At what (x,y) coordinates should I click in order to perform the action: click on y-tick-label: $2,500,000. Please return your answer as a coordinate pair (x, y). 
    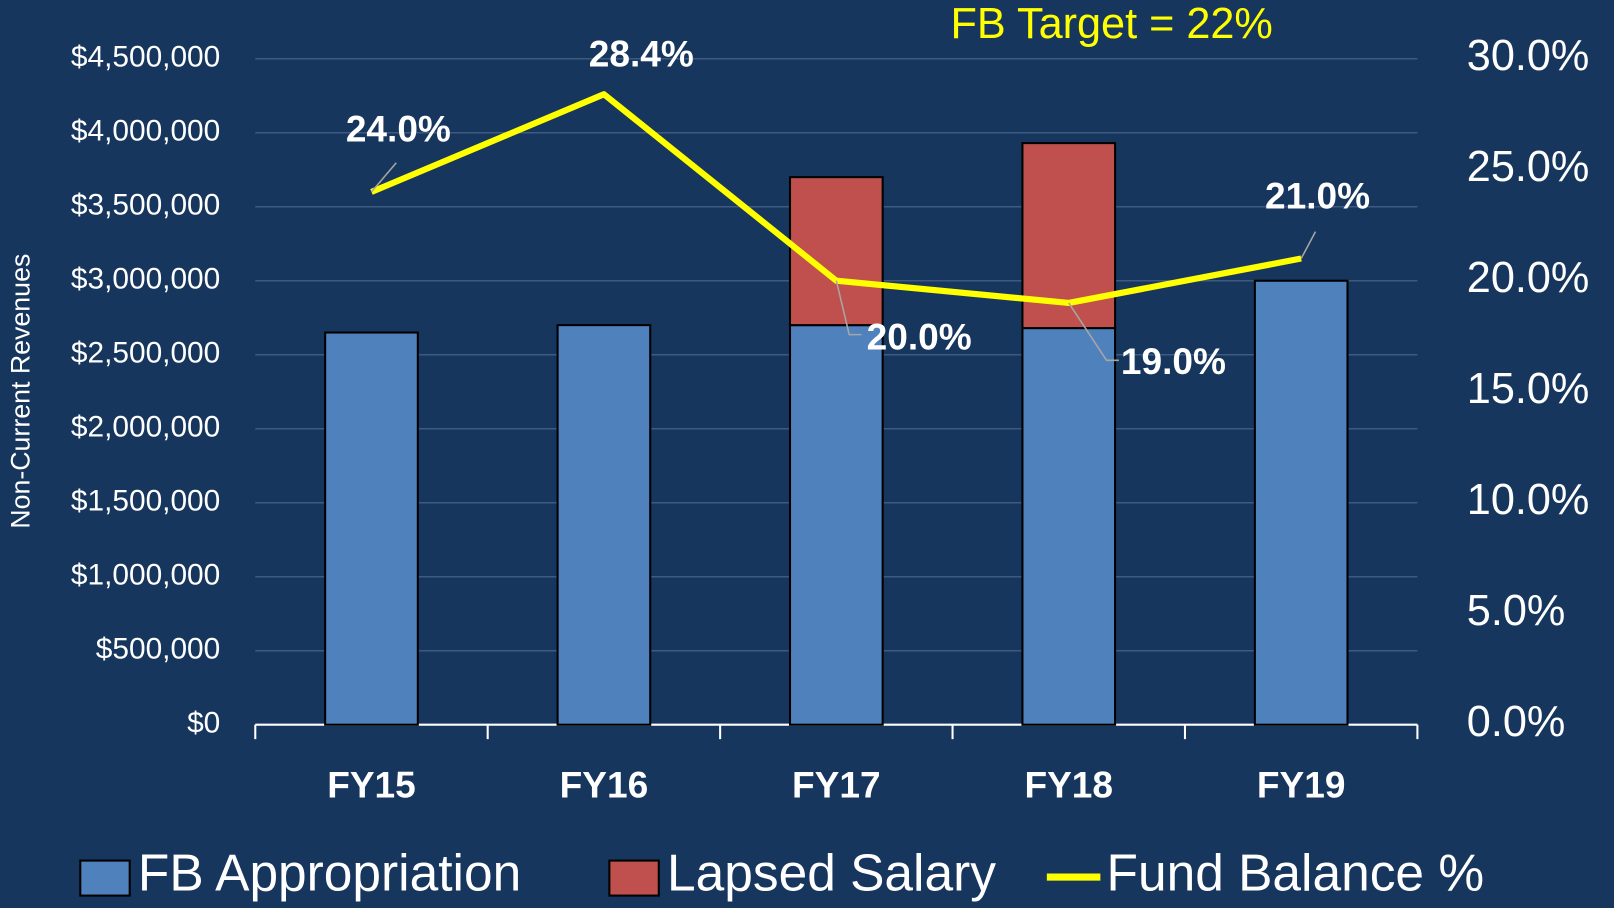
    Looking at the image, I should click on (145, 353).